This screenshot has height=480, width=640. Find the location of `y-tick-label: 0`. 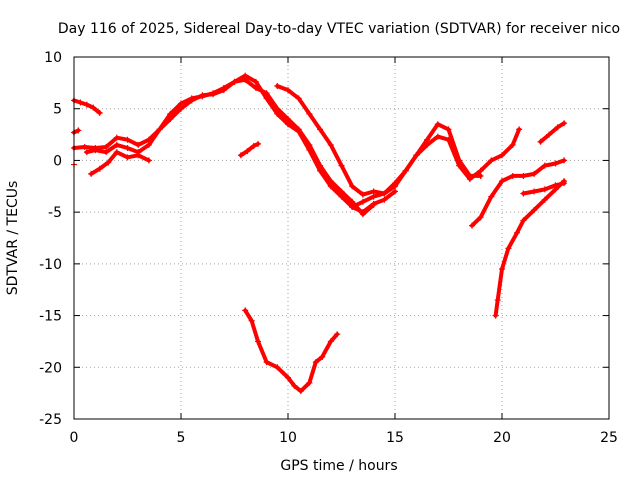

y-tick-label: 0 is located at coordinates (57, 161).